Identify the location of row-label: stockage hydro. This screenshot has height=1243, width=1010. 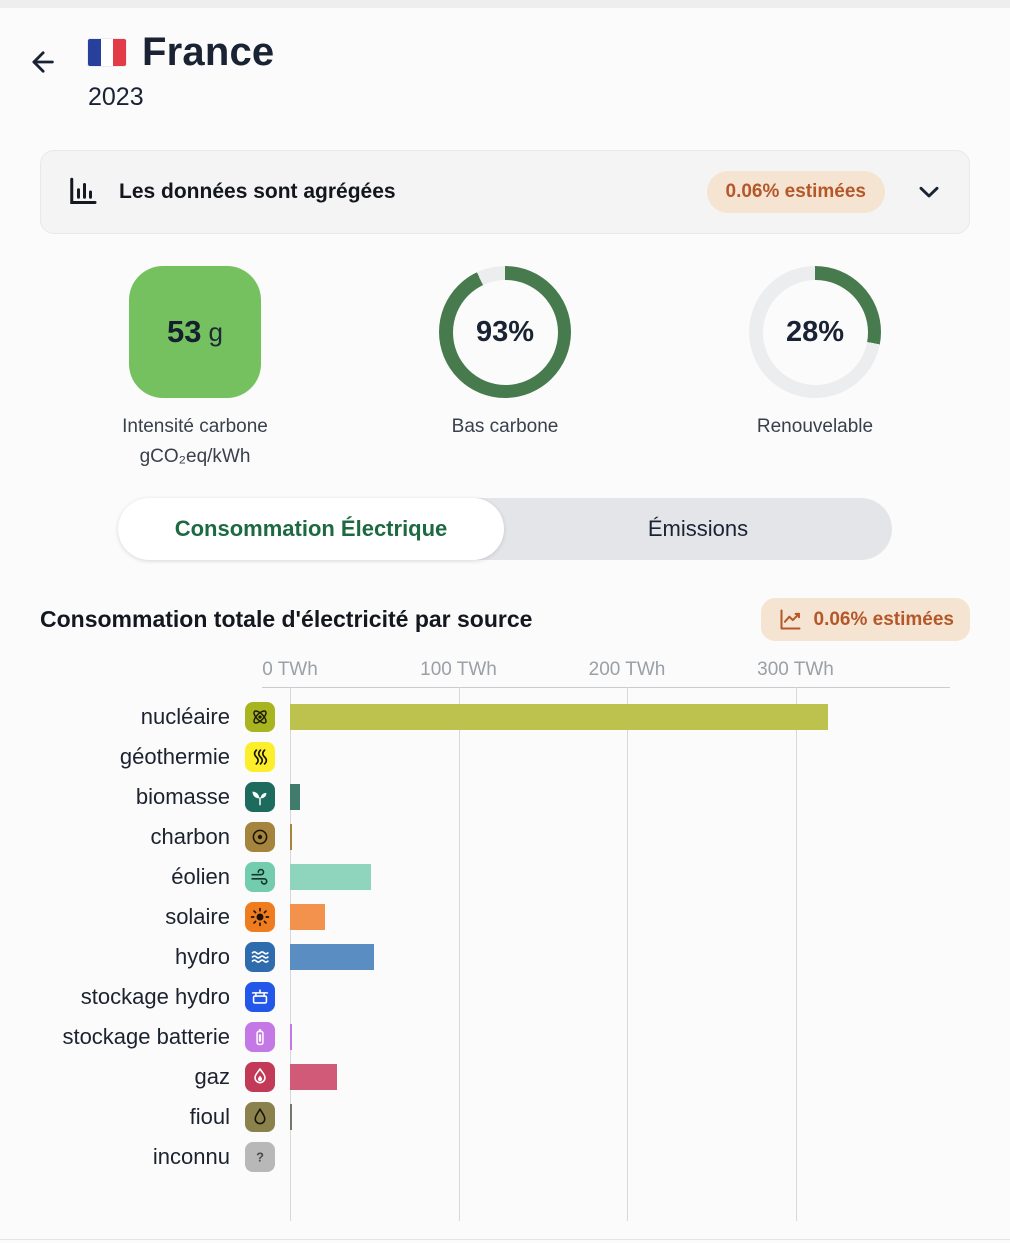
(155, 996).